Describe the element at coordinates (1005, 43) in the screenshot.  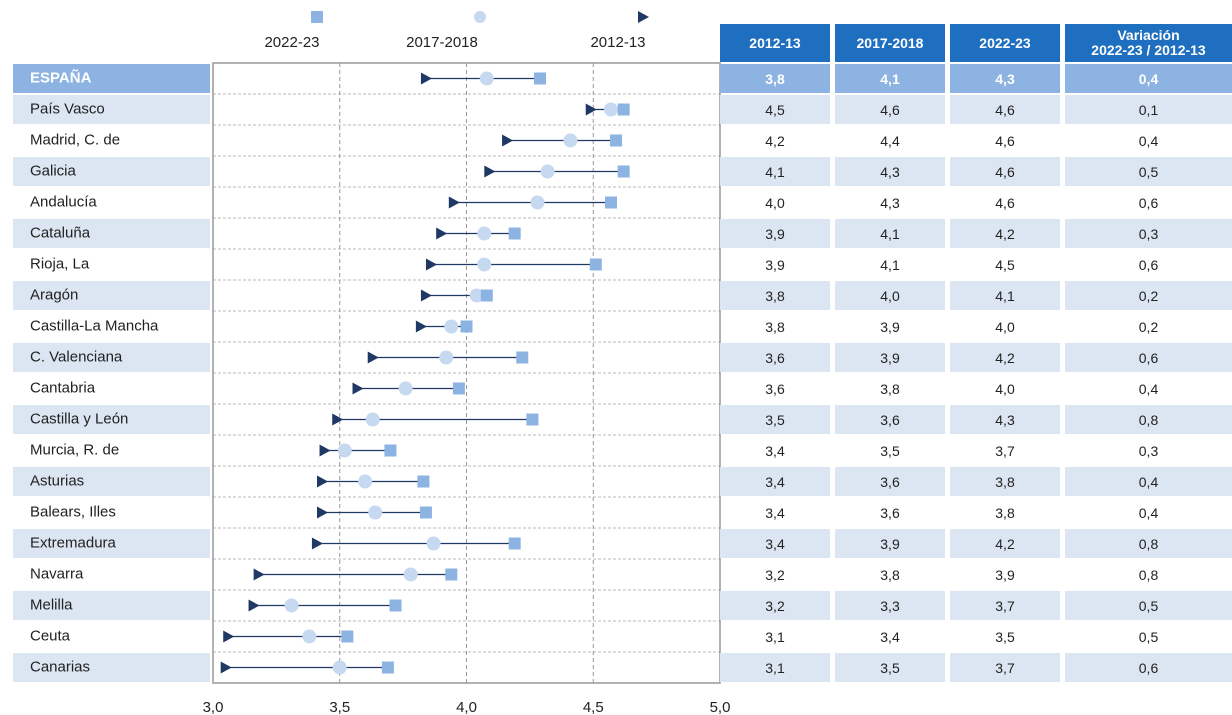
I see `table-header: 2022-23` at that location.